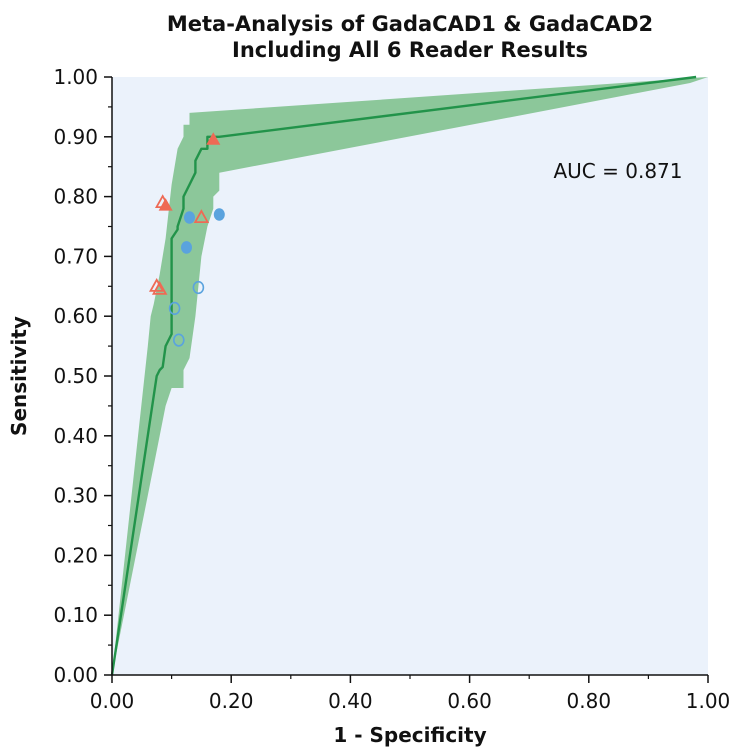  I want to click on x-axis-label: 1 - Specificity, so click(409, 735).